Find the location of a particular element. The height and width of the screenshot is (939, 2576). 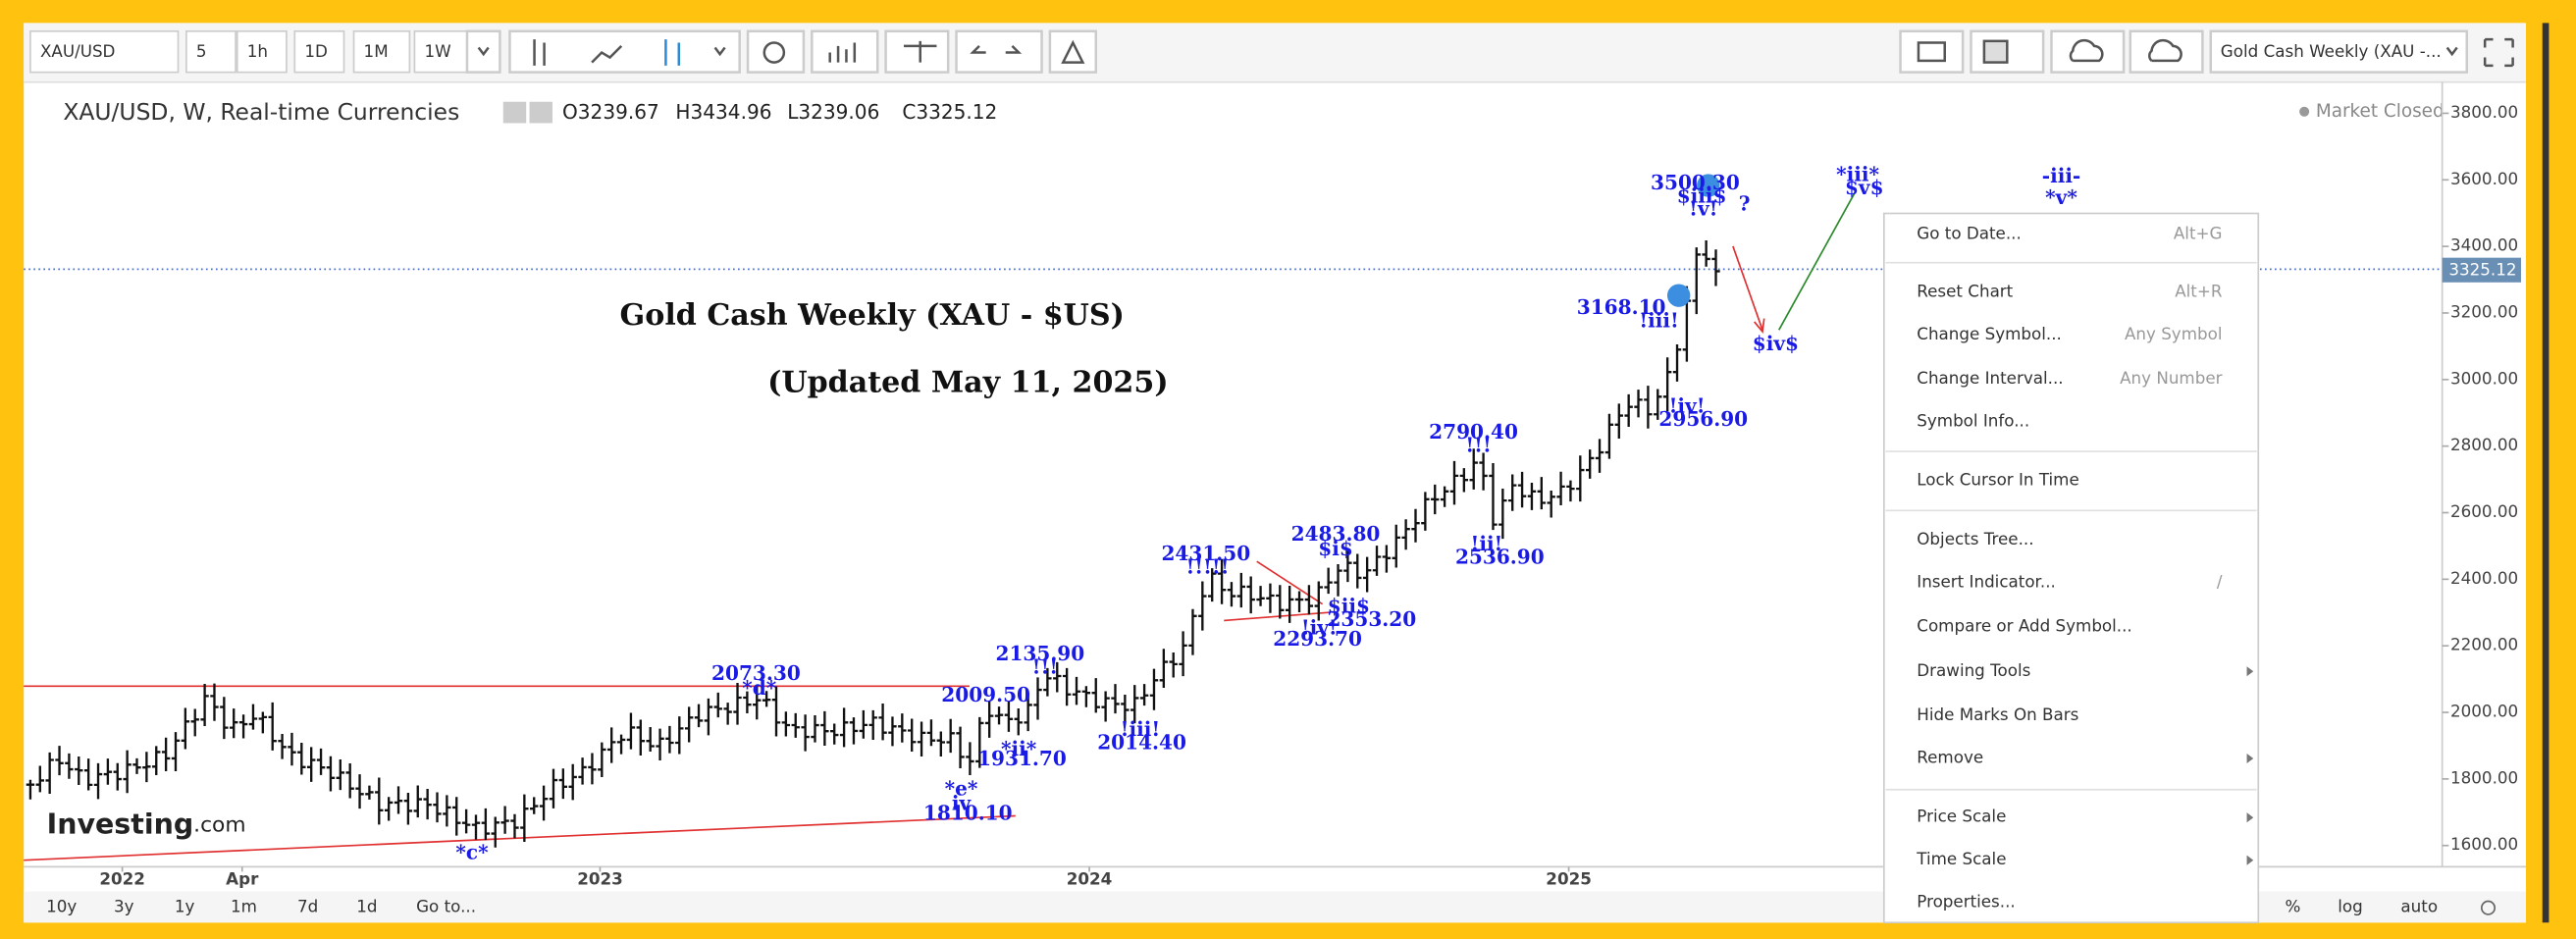

header-icon is located at coordinates (540, 112).